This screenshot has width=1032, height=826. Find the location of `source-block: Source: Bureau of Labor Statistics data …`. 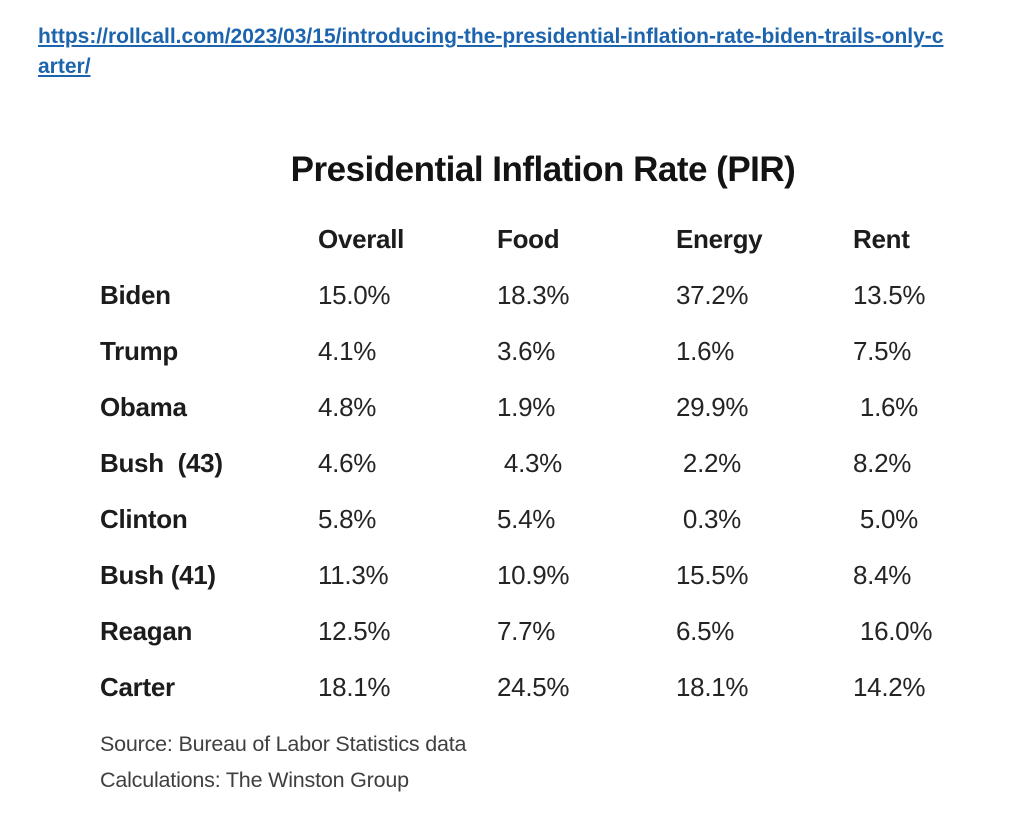

source-block: Source: Bureau of Labor Statistics data … is located at coordinates (283, 762).